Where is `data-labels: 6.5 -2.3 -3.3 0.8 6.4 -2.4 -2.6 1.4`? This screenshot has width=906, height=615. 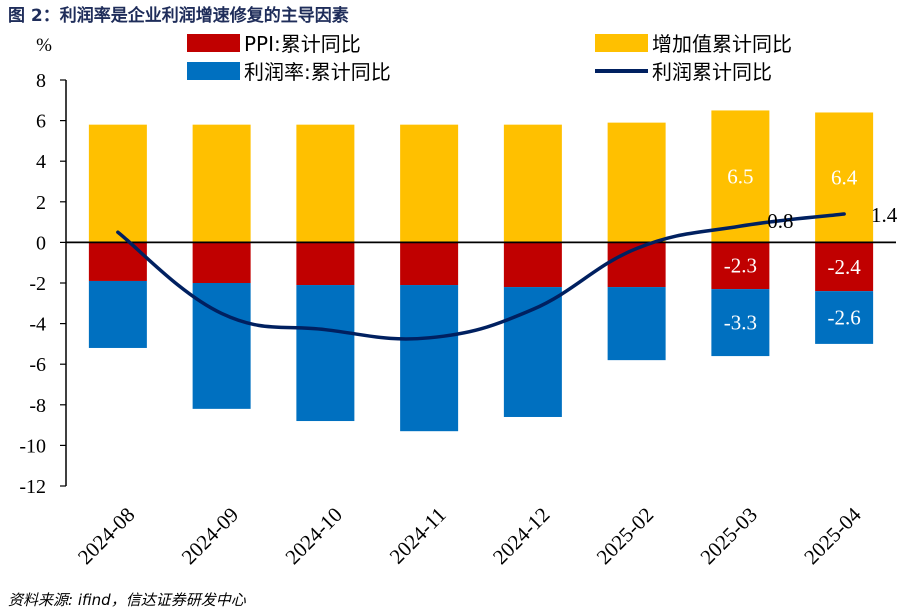
data-labels: 6.5 -2.3 -3.3 0.8 6.4 -2.4 -2.6 1.4 is located at coordinates (811, 249).